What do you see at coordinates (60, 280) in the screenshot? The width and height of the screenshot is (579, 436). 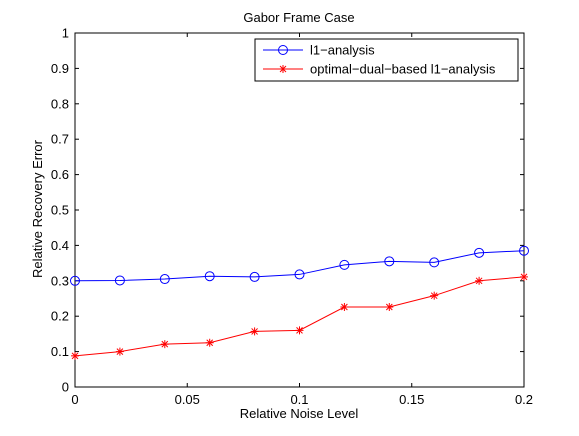 I see `y-tick-label: 0.3` at bounding box center [60, 280].